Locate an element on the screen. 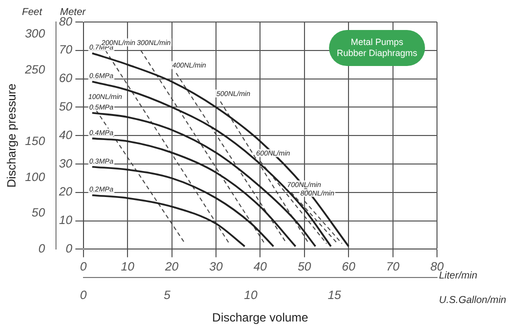 This screenshot has width=512, height=328. x-tick-label: 50 is located at coordinates (305, 267).